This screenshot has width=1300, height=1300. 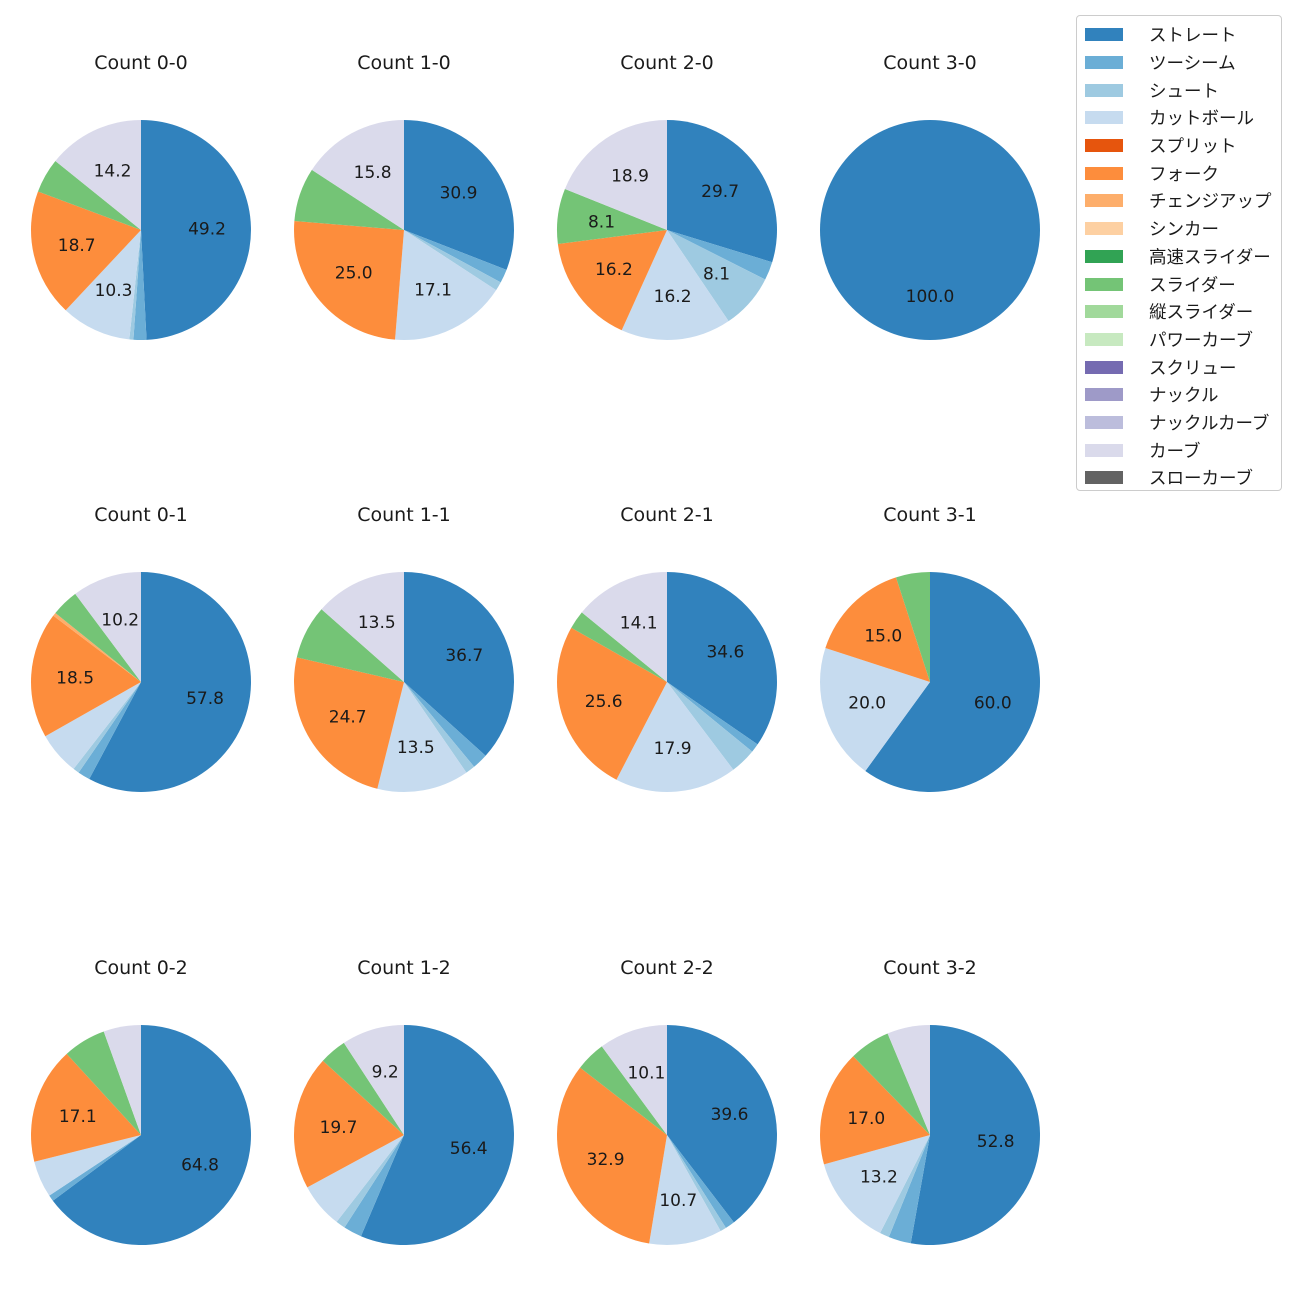 What do you see at coordinates (867, 703) in the screenshot?
I see `slice-value-label: 20.0` at bounding box center [867, 703].